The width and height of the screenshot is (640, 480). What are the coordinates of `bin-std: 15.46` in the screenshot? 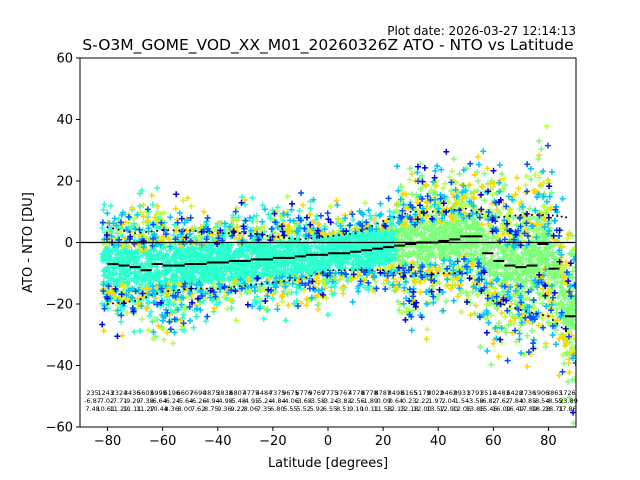 It's located at (488, 409).